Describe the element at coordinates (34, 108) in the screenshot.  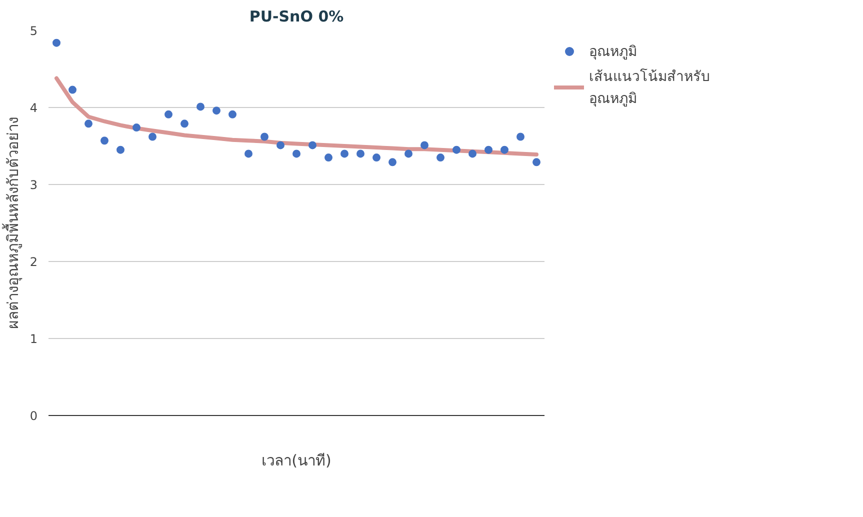
I see `y-tick-label: 4` at that location.